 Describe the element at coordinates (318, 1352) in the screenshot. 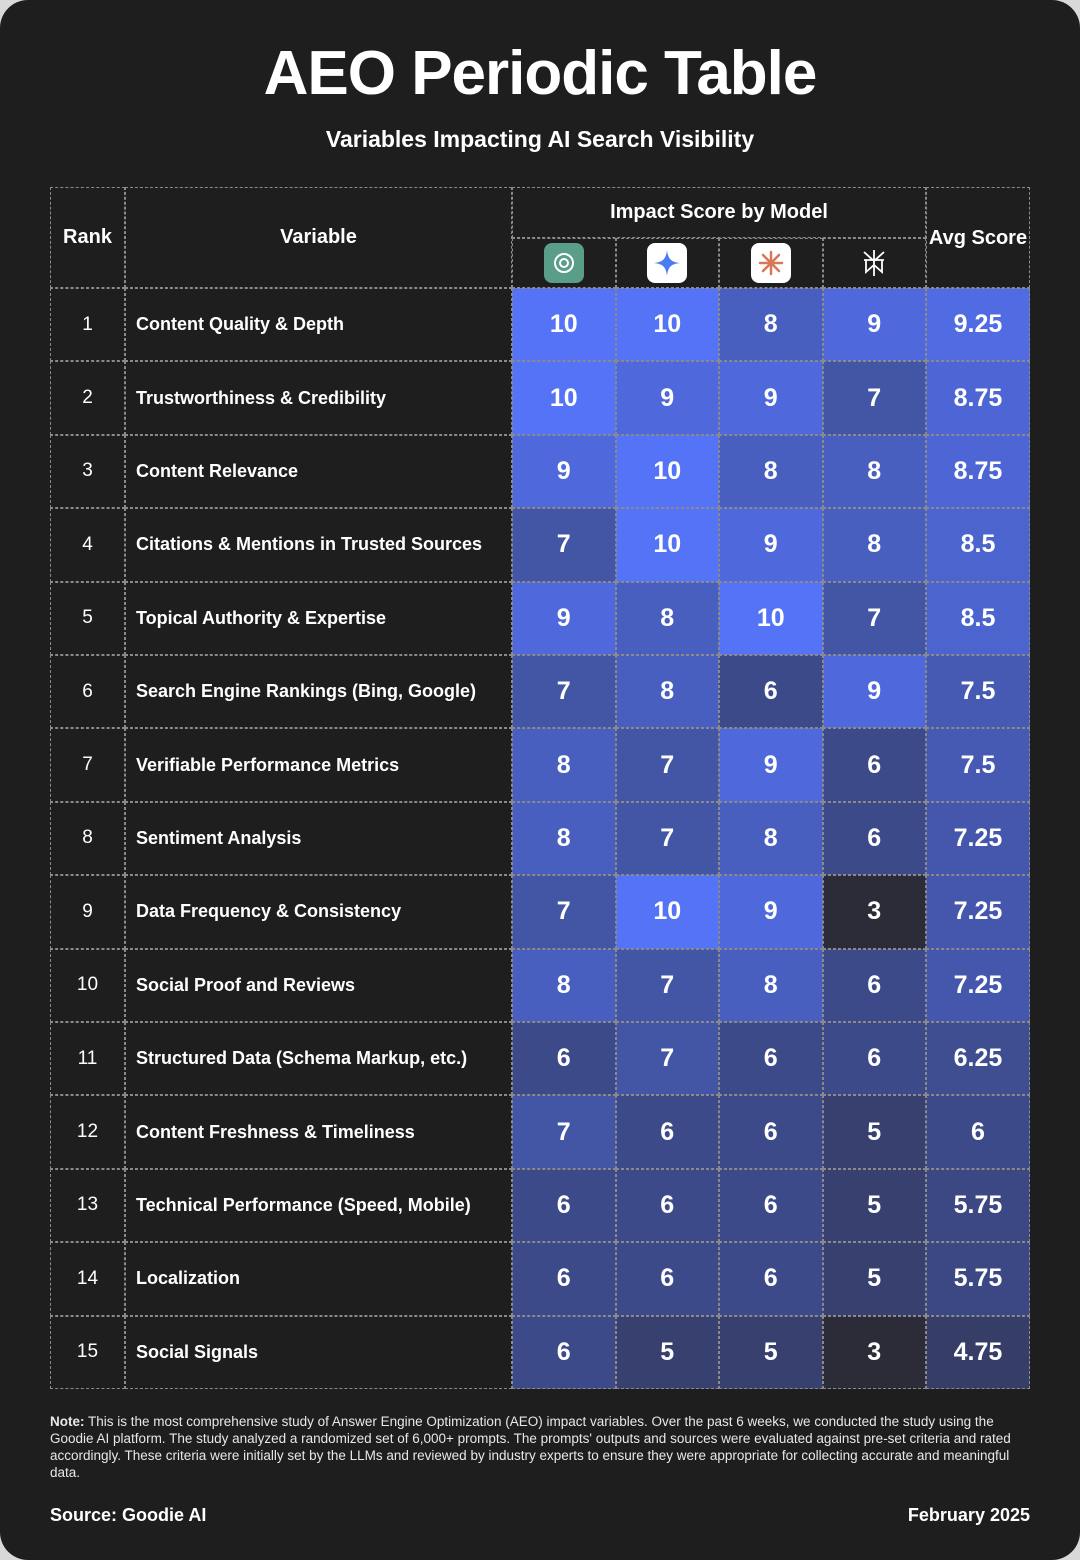

I see `variable: Social Signals` at that location.